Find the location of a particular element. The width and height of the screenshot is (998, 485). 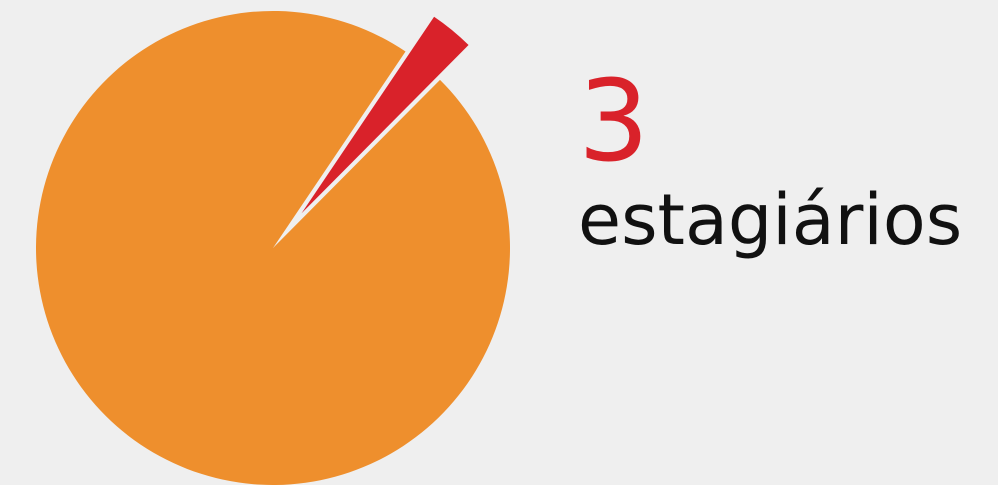

subtitle: estagiários is located at coordinates (770, 220).